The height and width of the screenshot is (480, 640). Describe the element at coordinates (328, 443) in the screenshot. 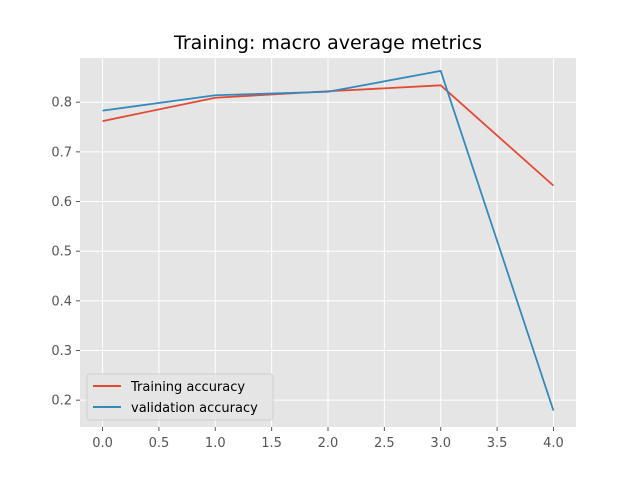

I see `x-tick-label: 2.0` at that location.